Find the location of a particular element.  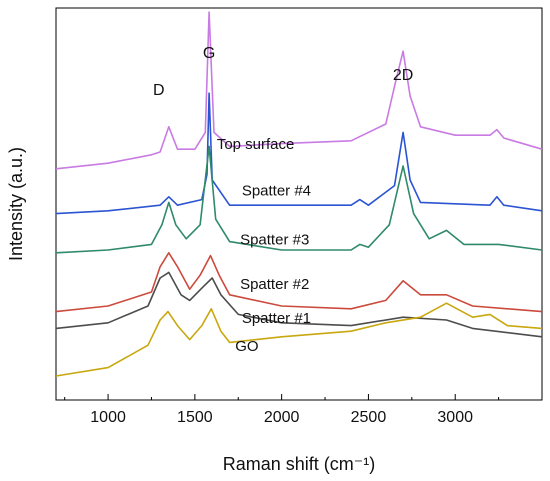

series-line-go is located at coordinates (299, 339).